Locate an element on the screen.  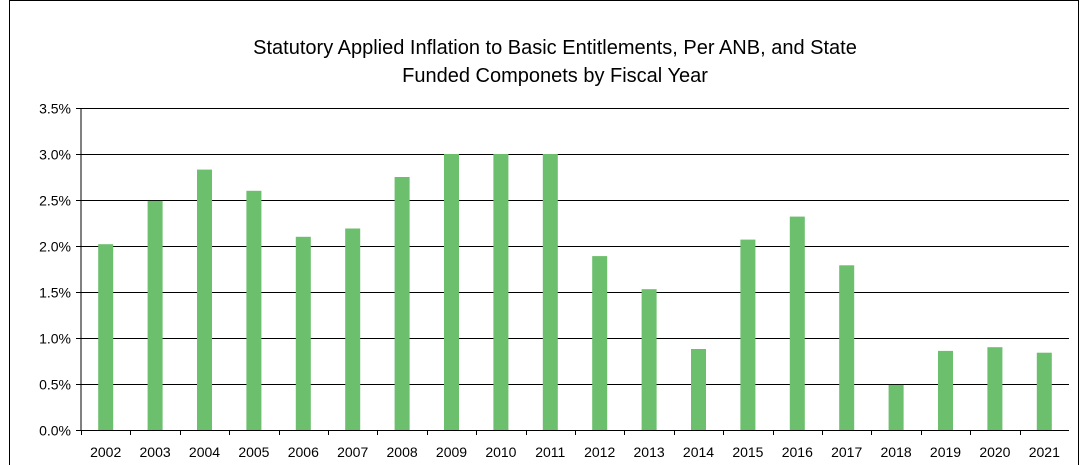
x-tick-label: 2020 is located at coordinates (994, 452).